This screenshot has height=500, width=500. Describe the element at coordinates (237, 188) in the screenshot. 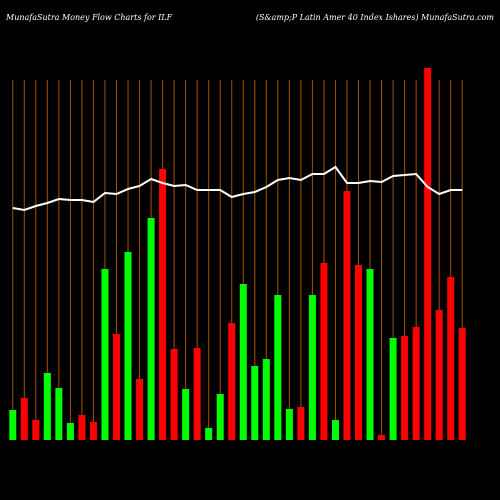

I see `price-line` at that location.